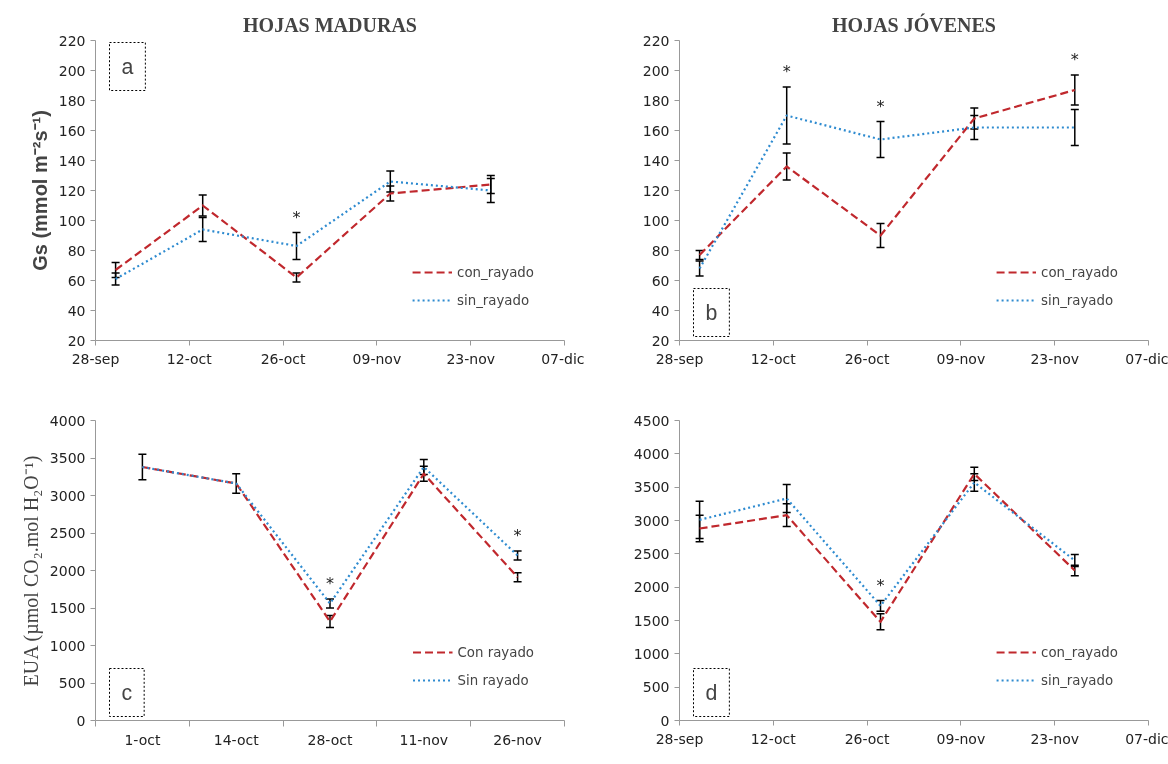 The width and height of the screenshot is (1168, 764). What do you see at coordinates (127, 692) in the screenshot?
I see `annotation: c` at bounding box center [127, 692].